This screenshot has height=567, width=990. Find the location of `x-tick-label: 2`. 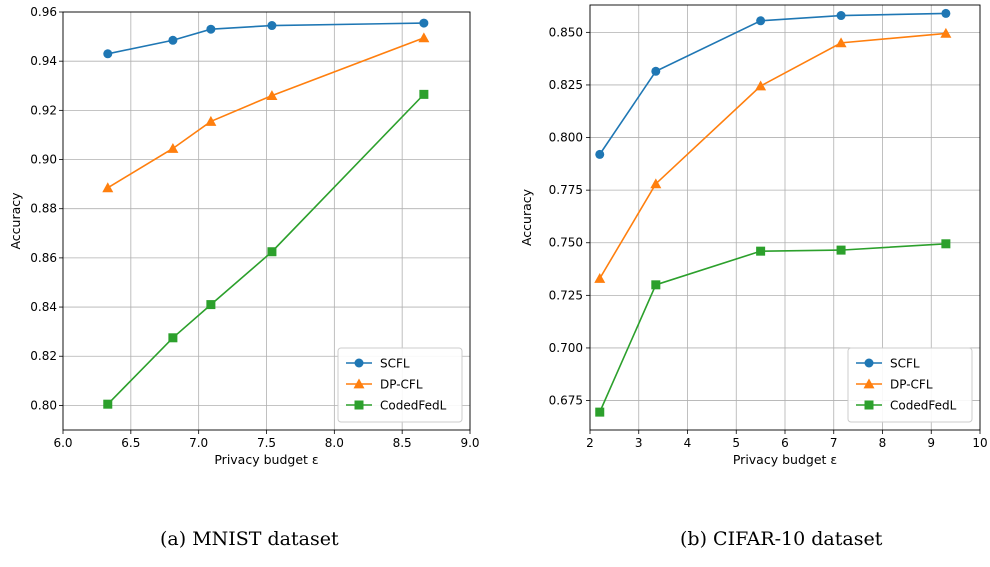

x-tick-label: 2 is located at coordinates (590, 443).